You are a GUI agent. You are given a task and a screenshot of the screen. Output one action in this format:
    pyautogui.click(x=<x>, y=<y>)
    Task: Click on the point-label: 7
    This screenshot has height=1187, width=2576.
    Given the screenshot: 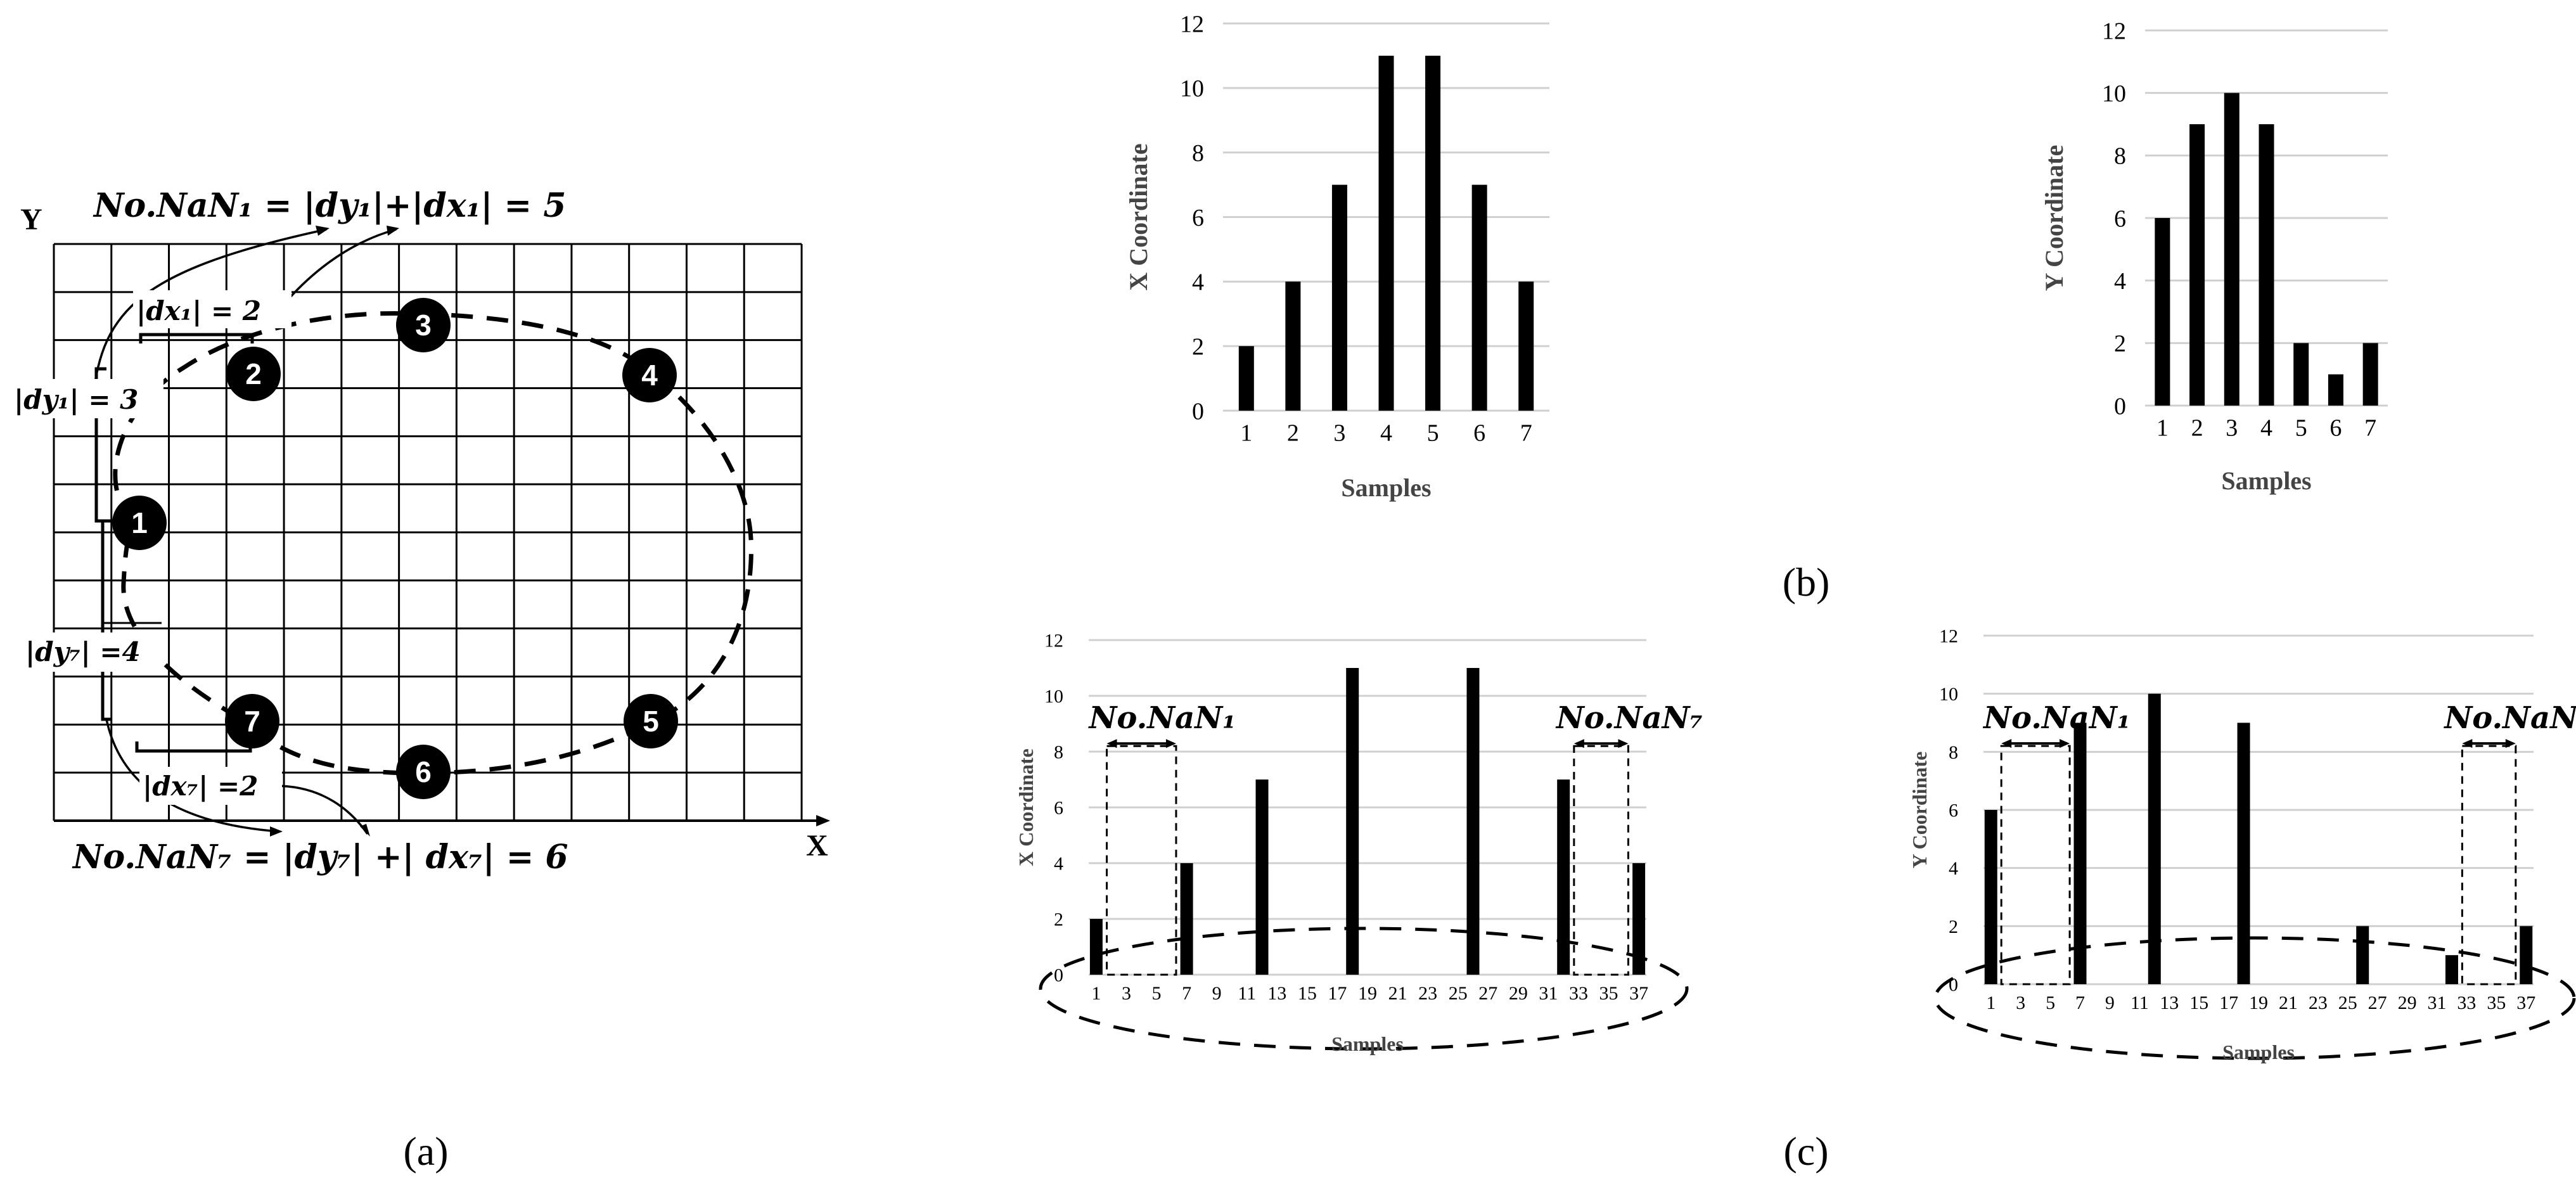 What is the action you would take?
    pyautogui.click(x=252, y=721)
    